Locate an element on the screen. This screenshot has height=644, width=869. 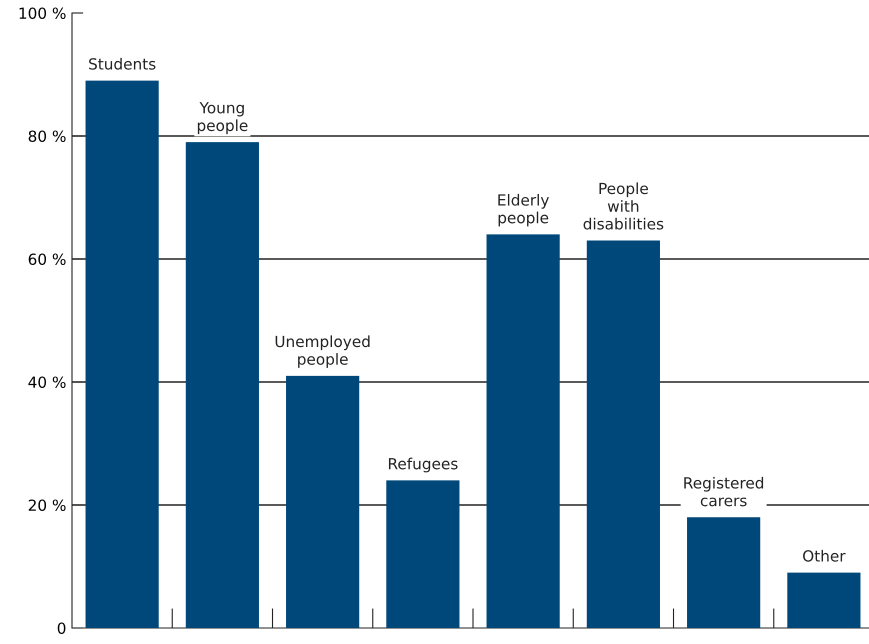
x-tick-label: Unemployed people is located at coordinates (323, 351).